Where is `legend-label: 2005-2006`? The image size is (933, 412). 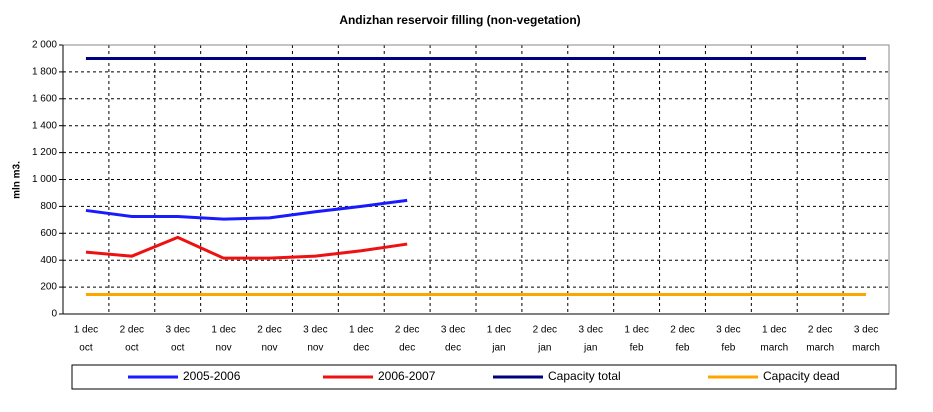 legend-label: 2005-2006 is located at coordinates (212, 376).